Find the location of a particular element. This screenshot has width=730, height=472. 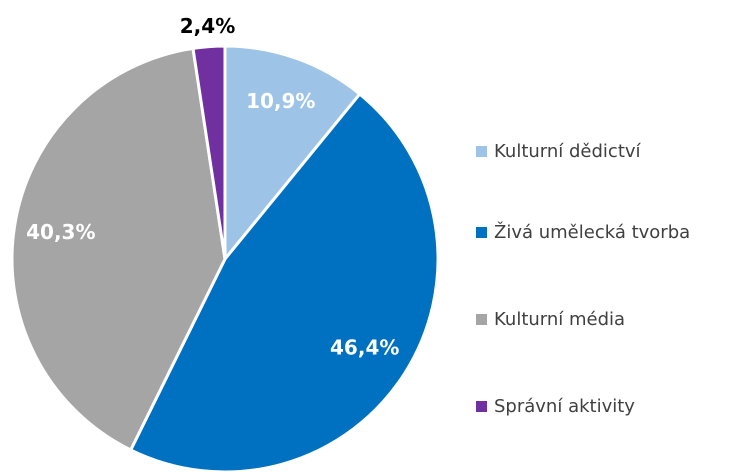

data-label: 2,4% is located at coordinates (207, 26).